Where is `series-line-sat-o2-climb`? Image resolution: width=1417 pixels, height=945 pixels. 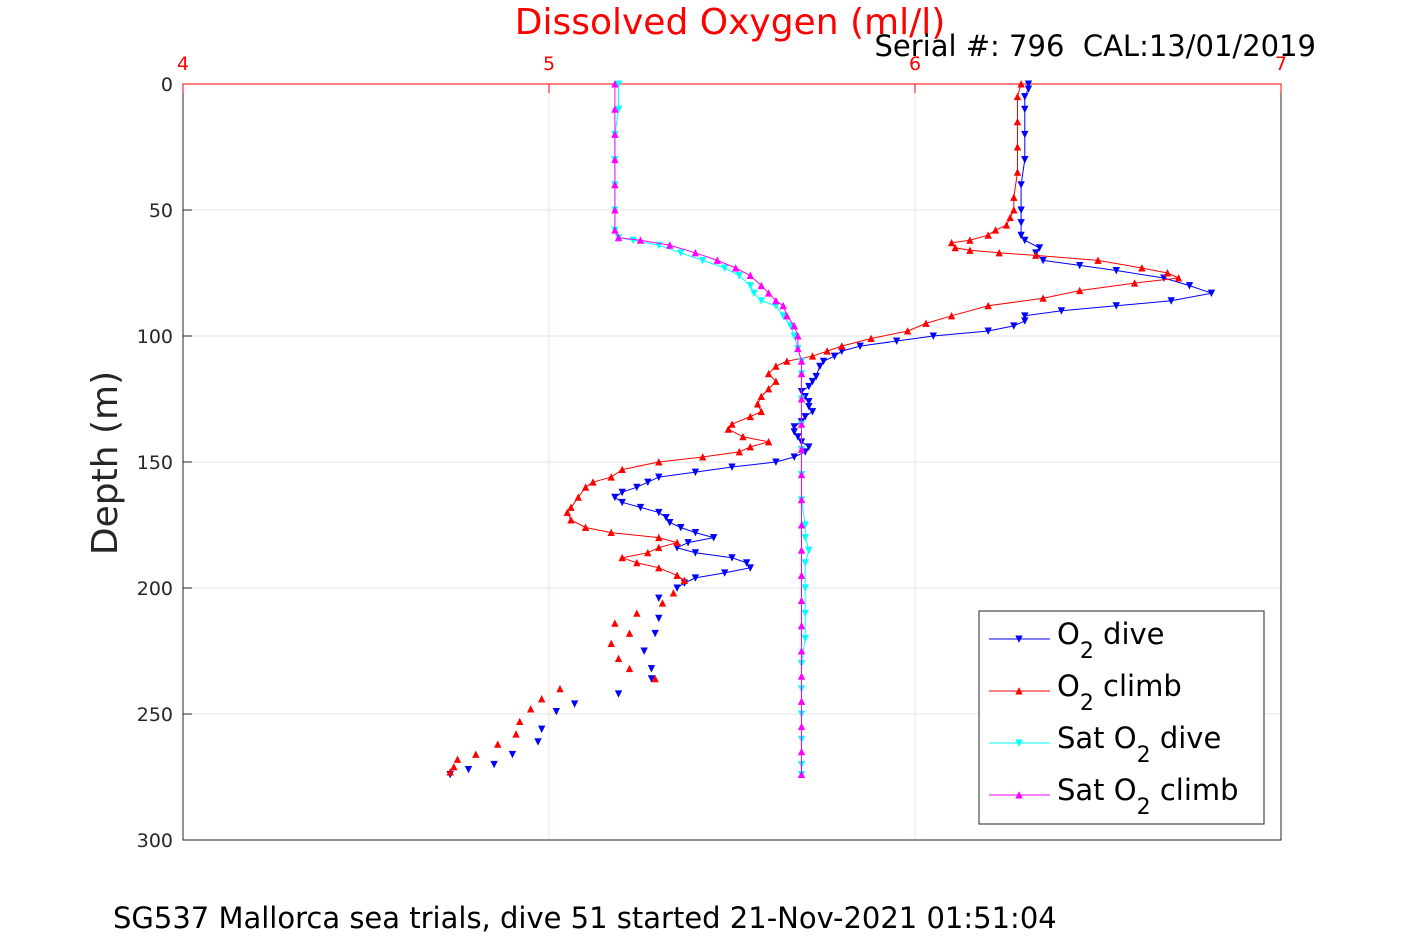 series-line-sat-o2-climb is located at coordinates (708, 429).